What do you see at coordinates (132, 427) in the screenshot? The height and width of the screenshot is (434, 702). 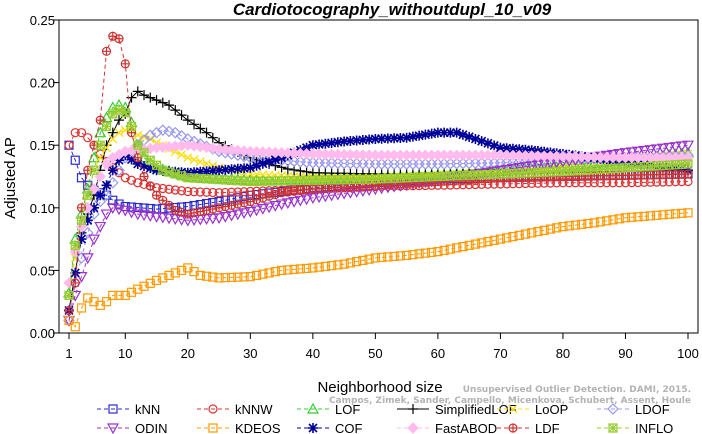 I see `legend-item-odin: ODIN` at bounding box center [132, 427].